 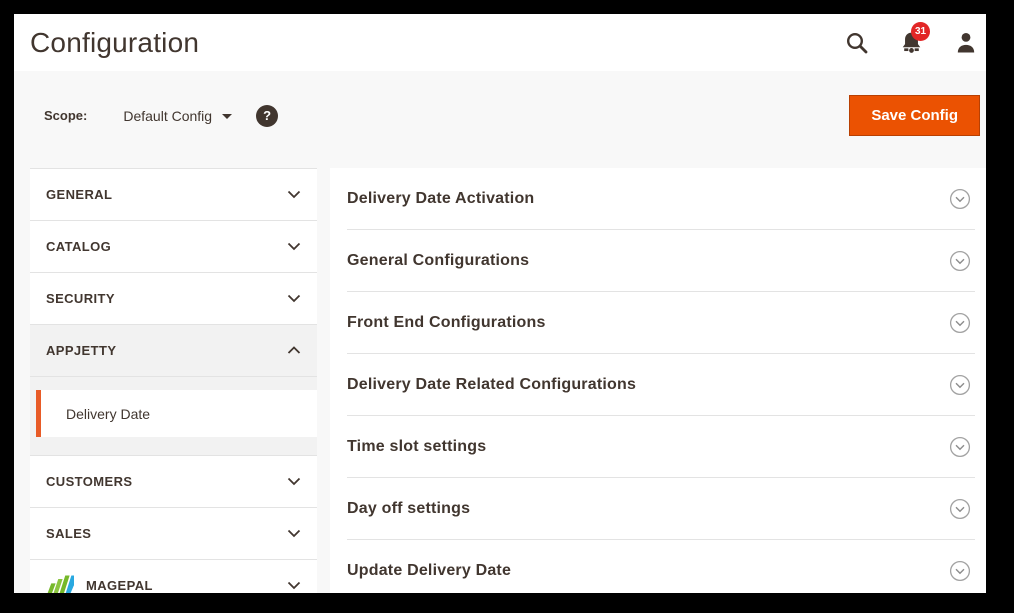 I want to click on scope-label: Scope:, so click(x=66, y=115).